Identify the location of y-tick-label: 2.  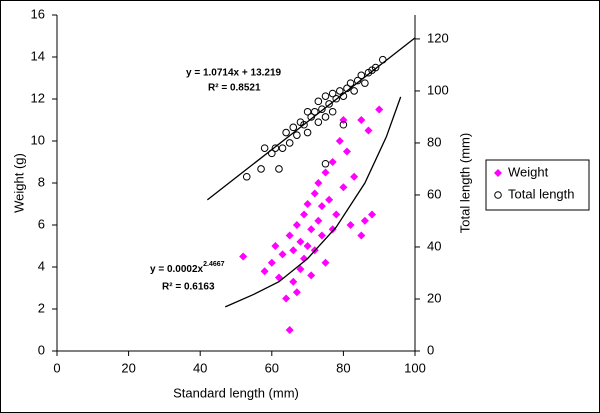
(41, 307).